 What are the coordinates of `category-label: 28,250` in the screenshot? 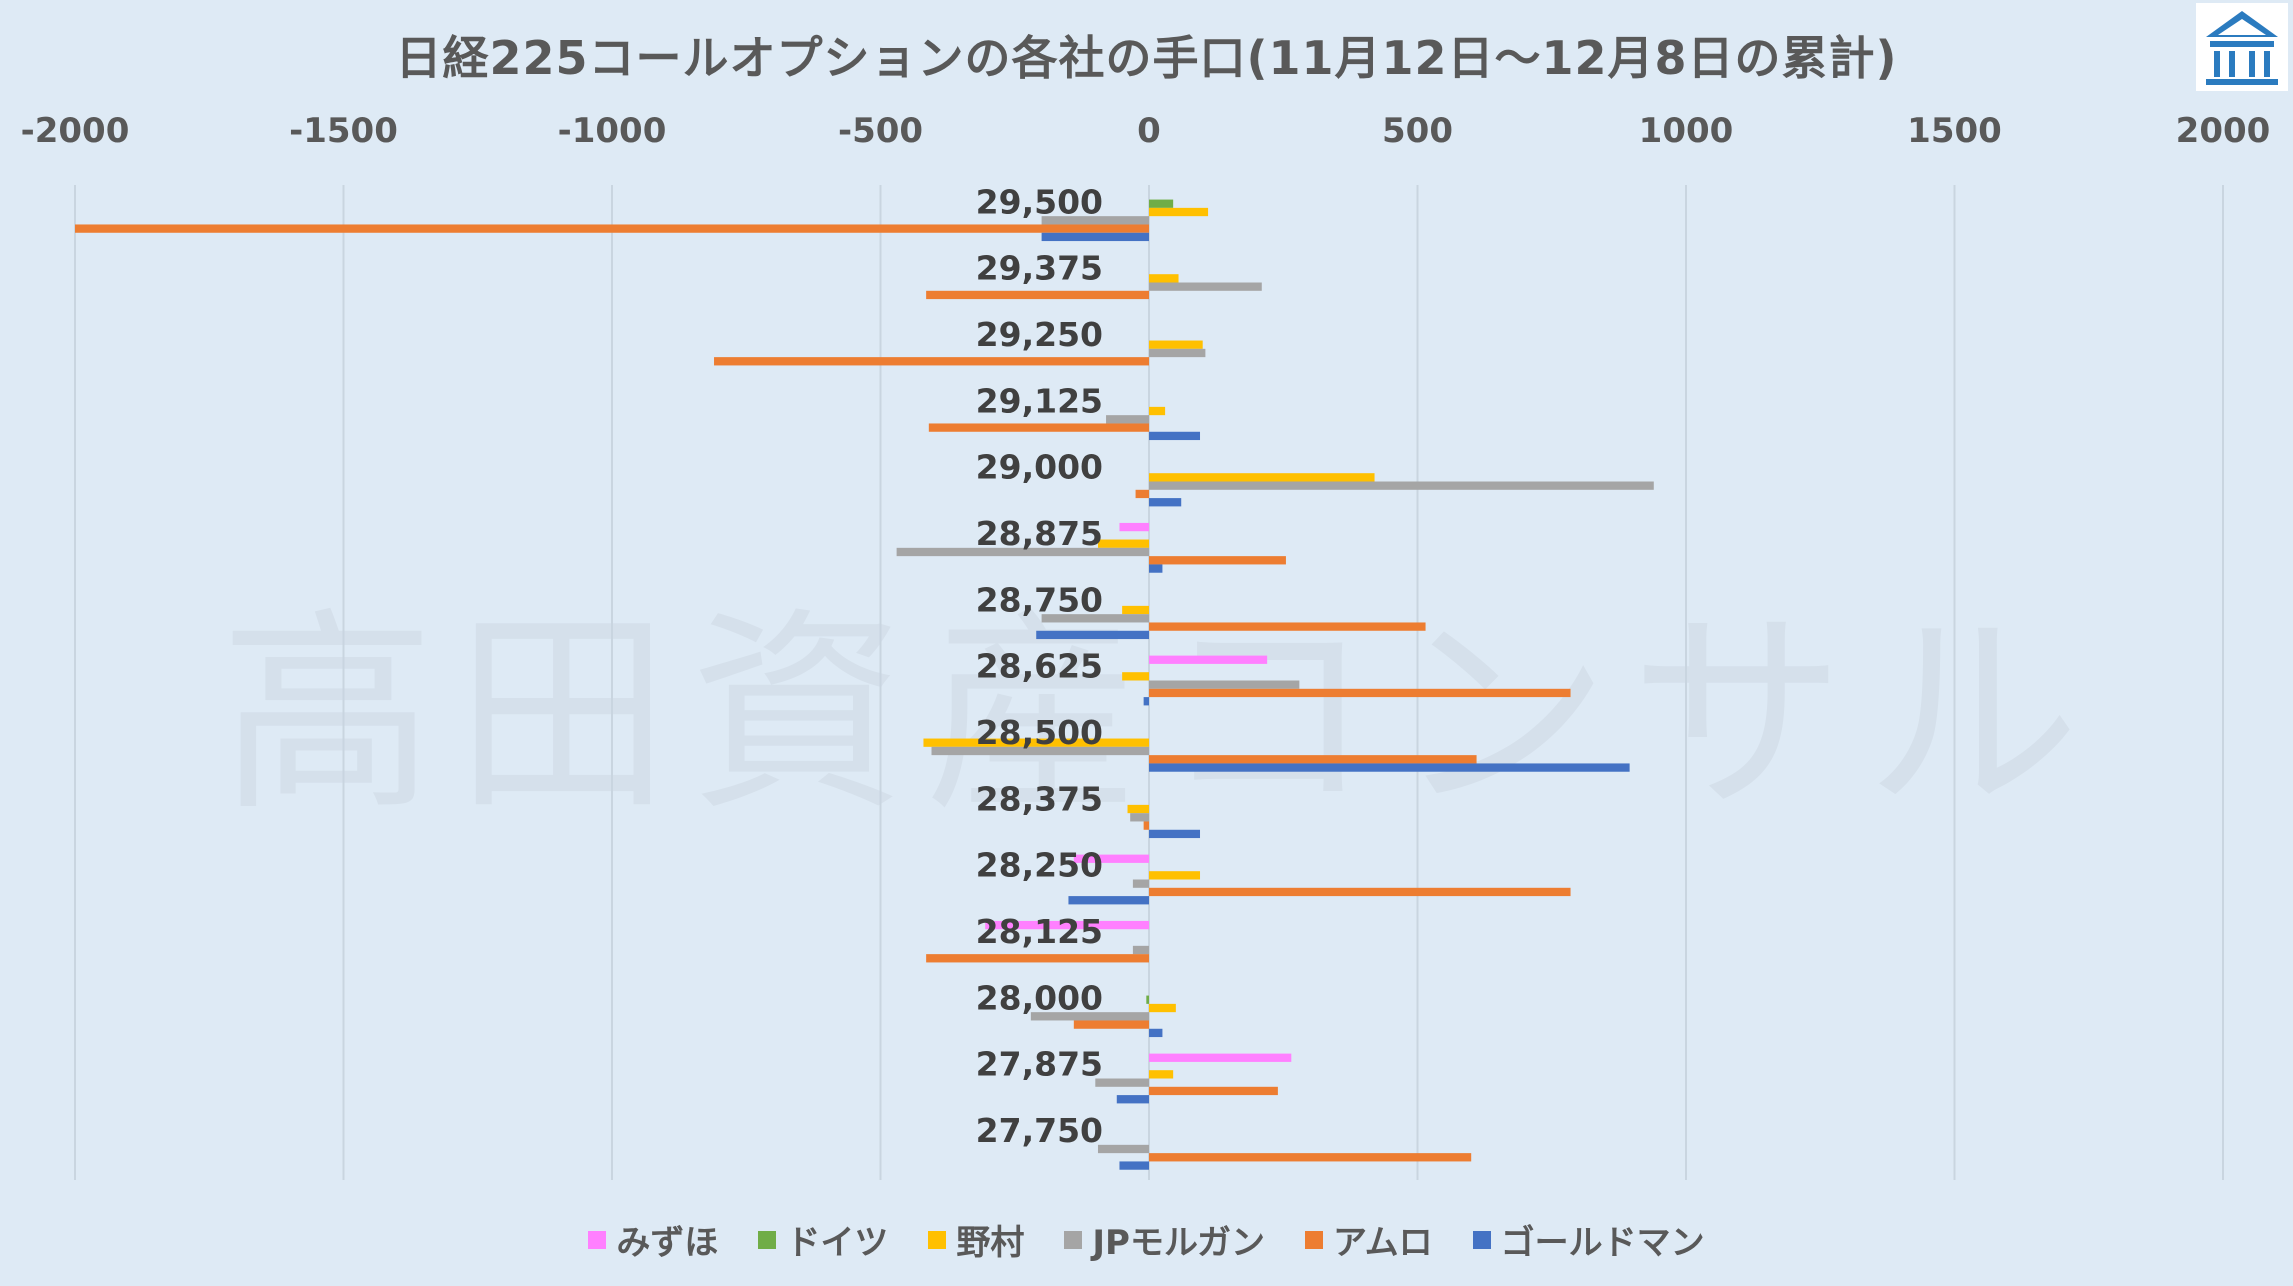 It's located at (1039, 865).